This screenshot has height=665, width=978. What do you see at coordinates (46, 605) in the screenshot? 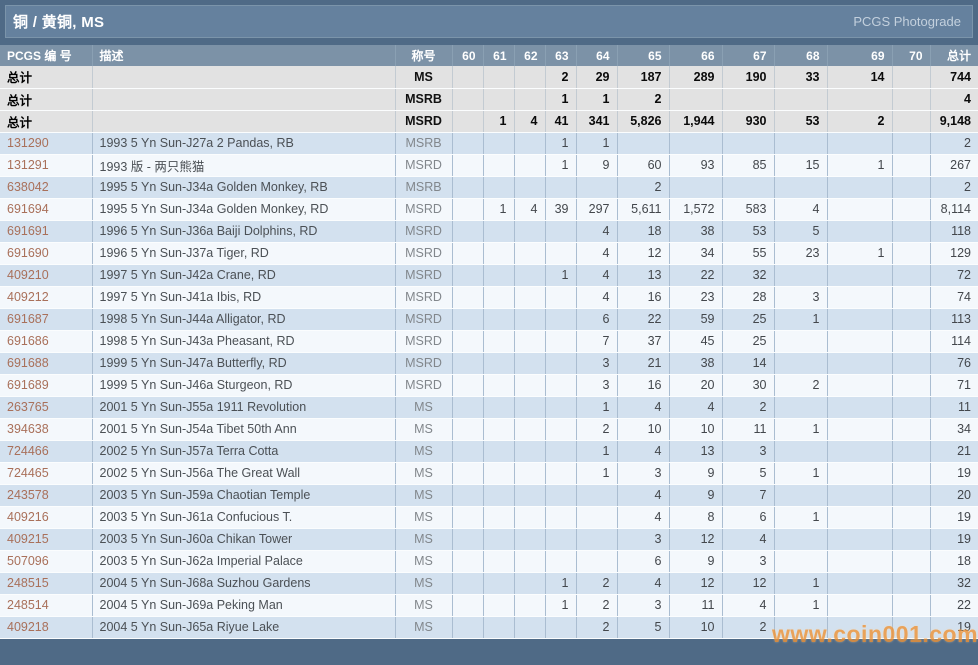
I see `pcgs-number-link: 248514` at bounding box center [46, 605].